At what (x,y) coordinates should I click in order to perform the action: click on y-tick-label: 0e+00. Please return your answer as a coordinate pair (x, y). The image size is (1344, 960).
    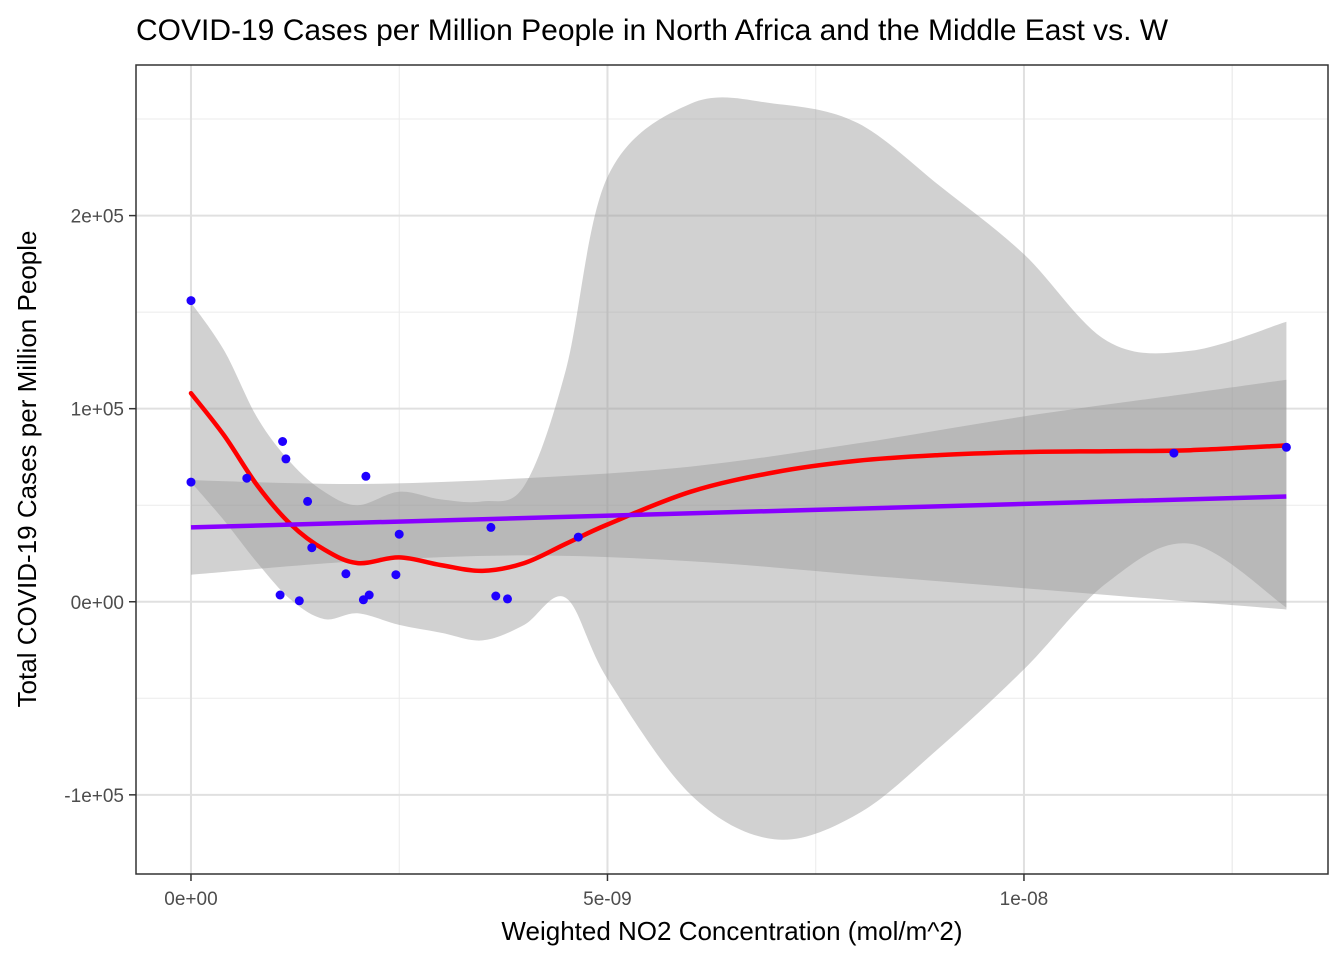
    Looking at the image, I should click on (97, 603).